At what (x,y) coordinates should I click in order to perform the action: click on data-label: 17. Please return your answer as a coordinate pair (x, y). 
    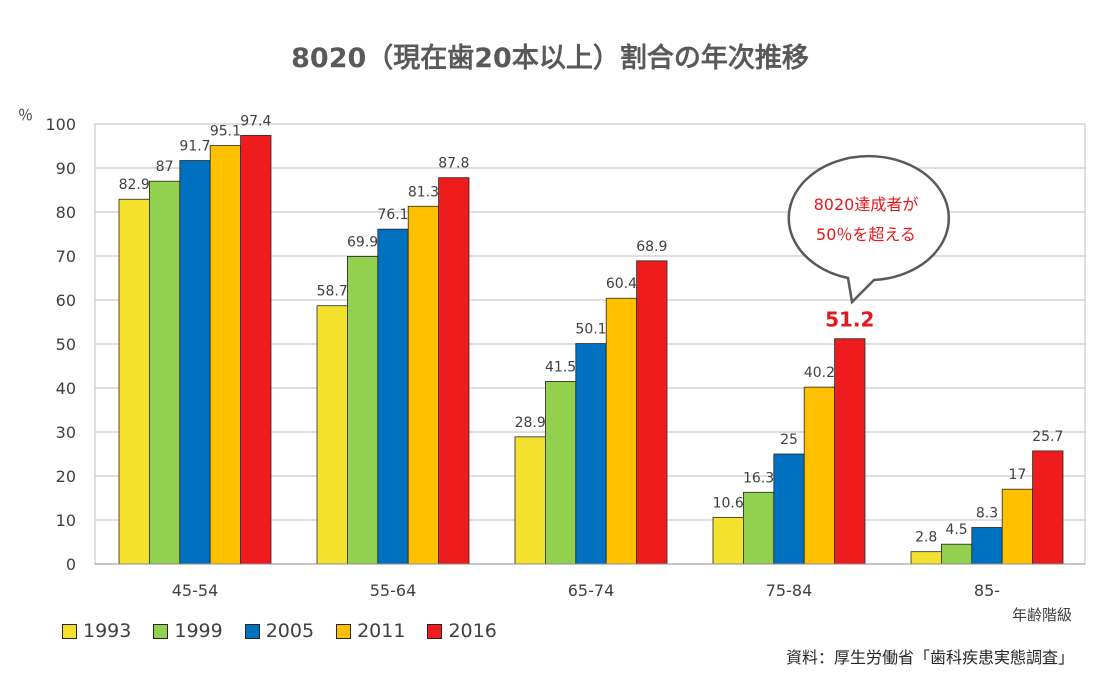
    Looking at the image, I should click on (1017, 475).